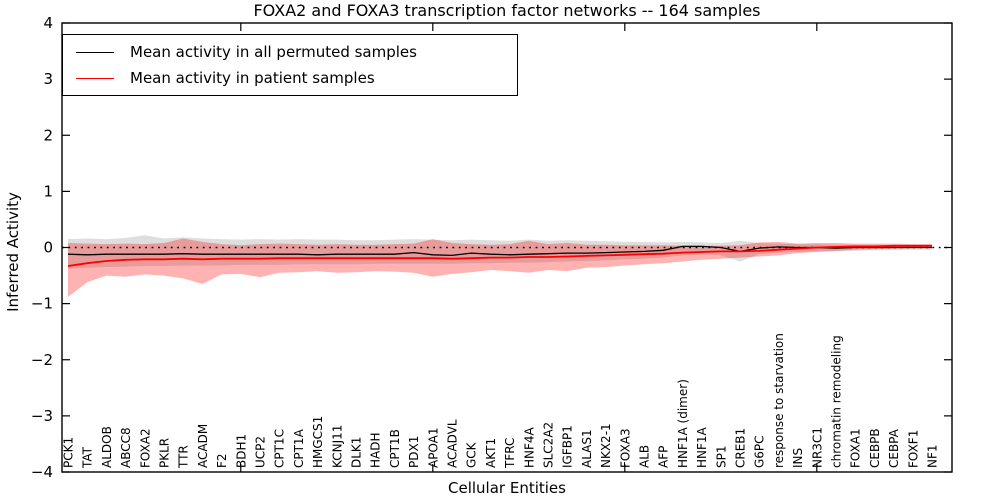 This screenshot has width=1000, height=500. I want to click on x-category-label: ALDOB, so click(107, 447).